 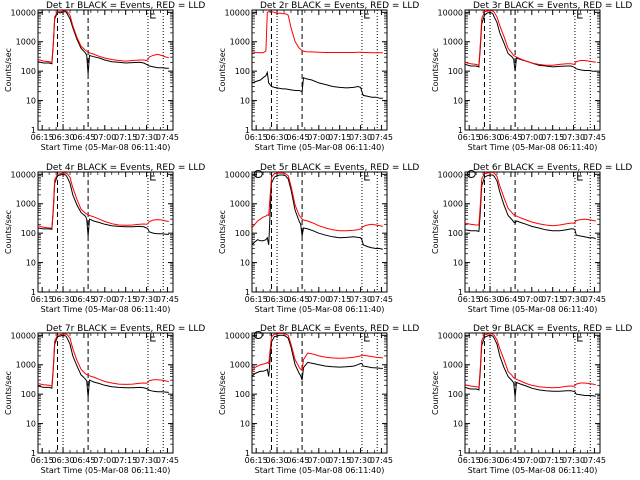 What do you see at coordinates (125, 168) in the screenshot?
I see `panel-title: Det 4r BLACK = Events, RED = LLD` at bounding box center [125, 168].